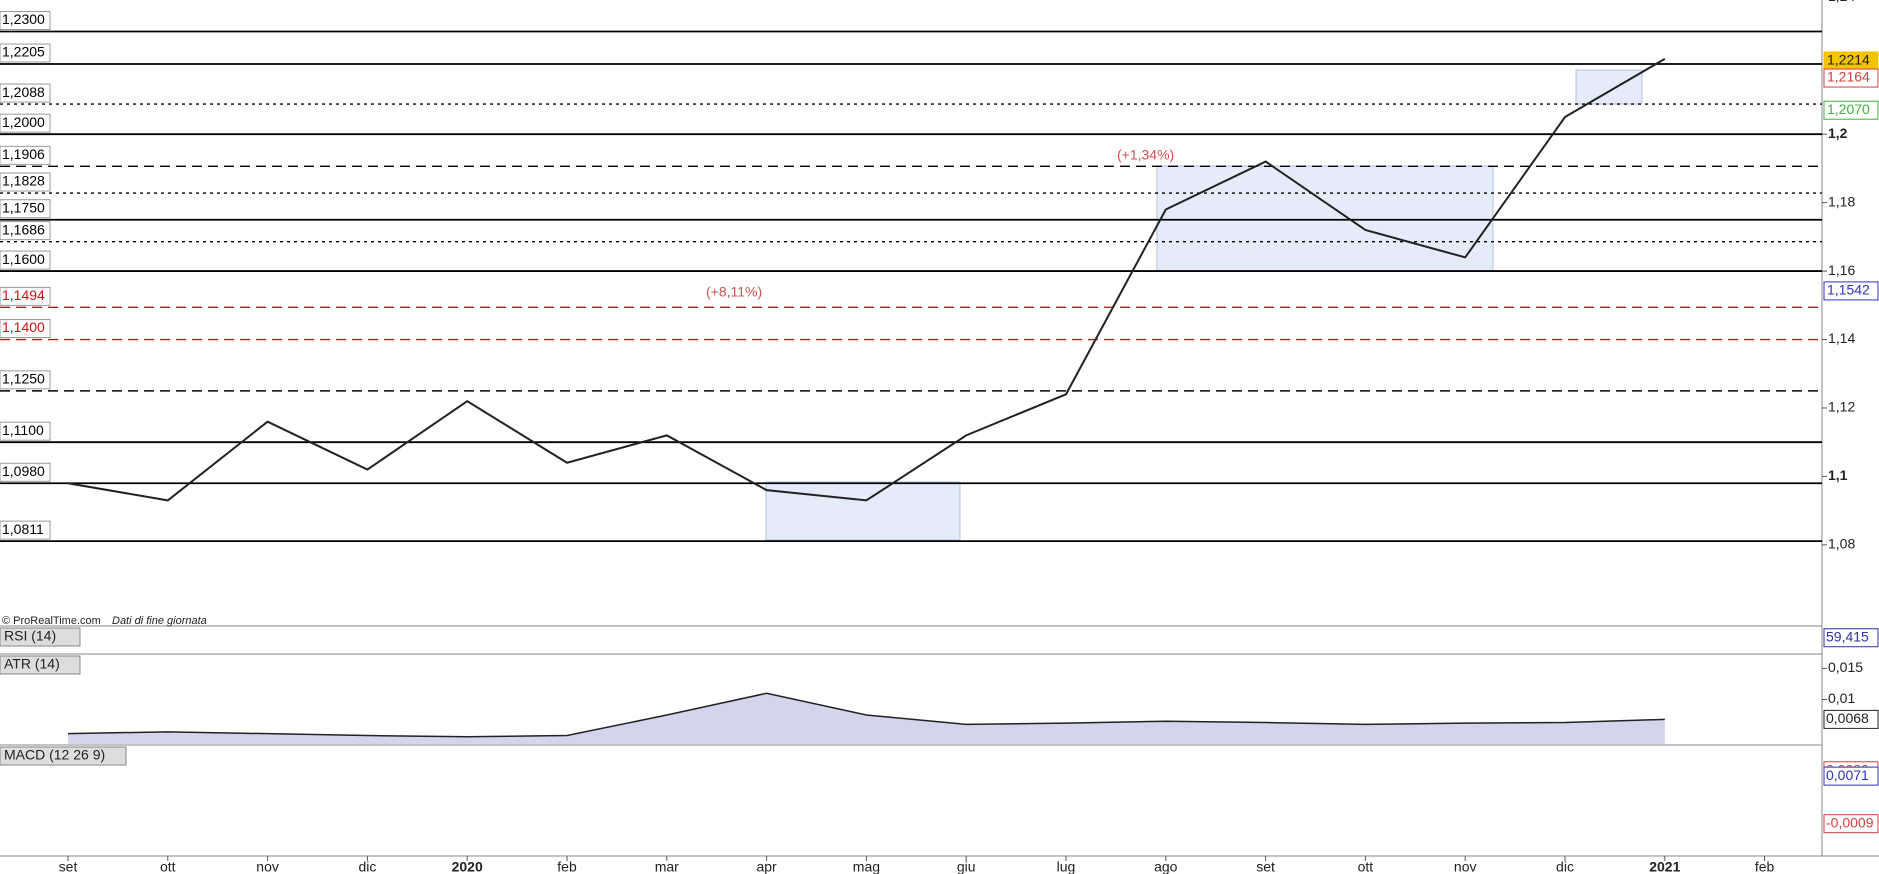  Describe the element at coordinates (1841, 2) in the screenshot. I see `y-tick-label: 1,24` at that location.